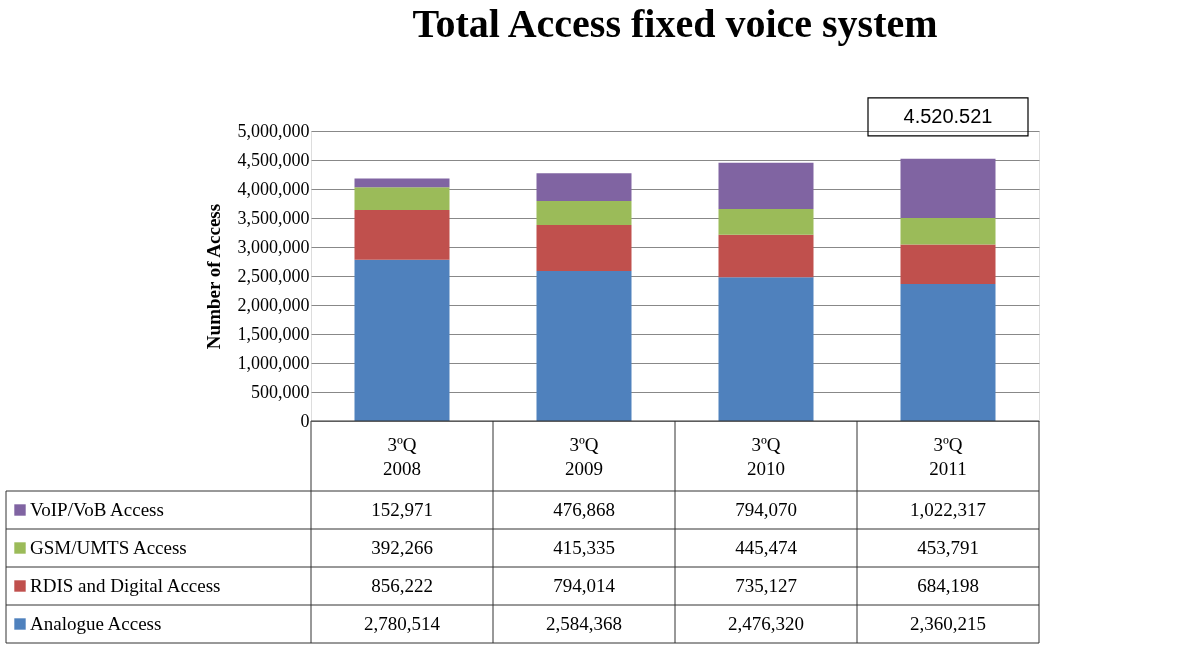 Image resolution: width=1178 pixels, height=658 pixels. What do you see at coordinates (273, 217) in the screenshot?
I see `y-tick-label: 3,500,000` at bounding box center [273, 217].